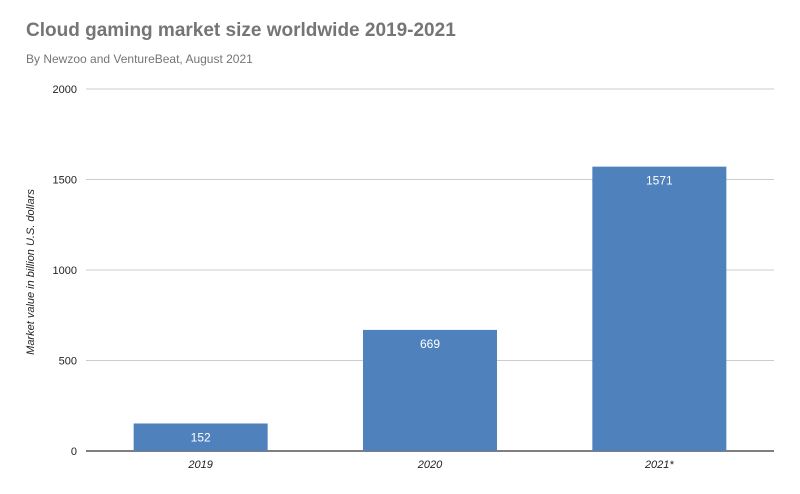 The height and width of the screenshot is (494, 800). Describe the element at coordinates (139, 59) in the screenshot. I see `chart-subtitle: By Newzoo and VentureBeat, August 2021` at that location.